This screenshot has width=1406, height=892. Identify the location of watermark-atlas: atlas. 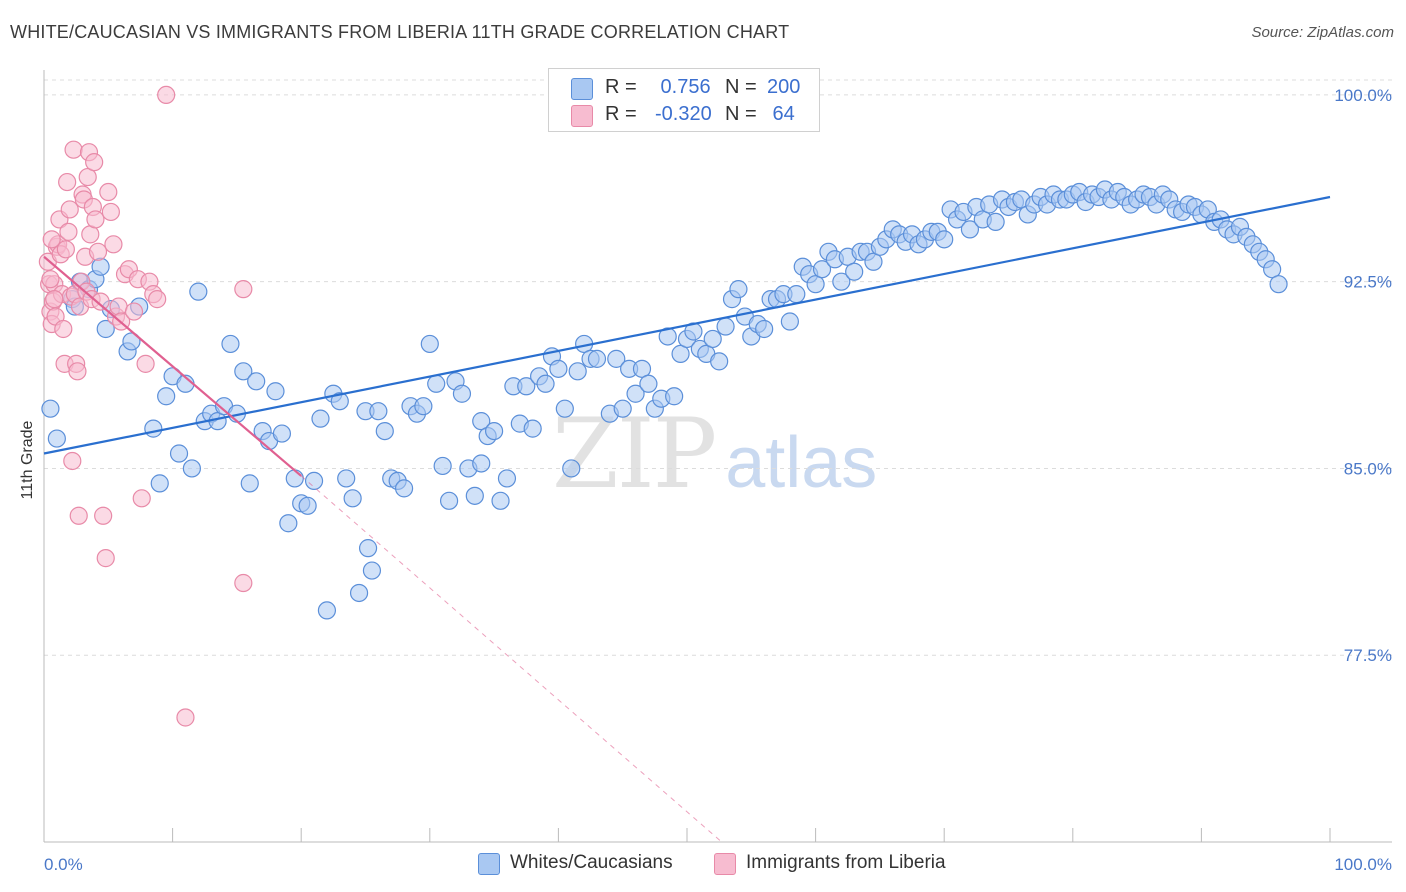
(801, 463).